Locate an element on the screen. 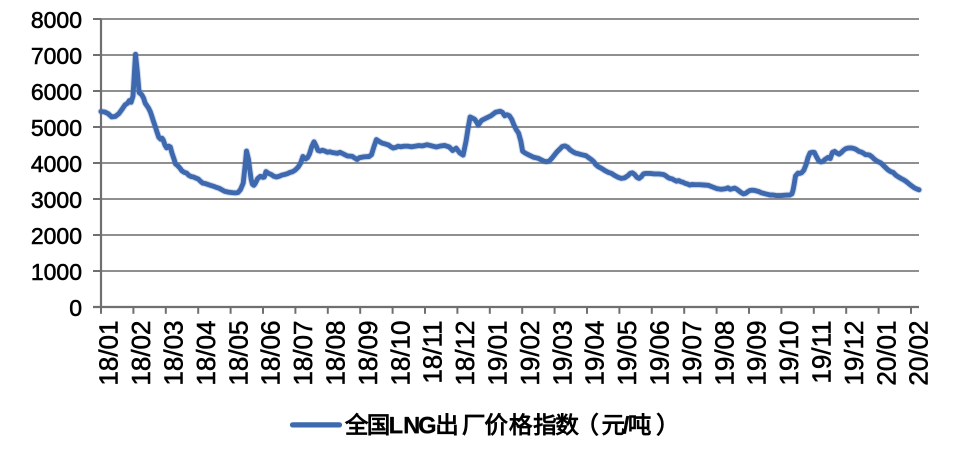 The image size is (964, 459). svg-text: 18/08 is located at coordinates (336, 353).